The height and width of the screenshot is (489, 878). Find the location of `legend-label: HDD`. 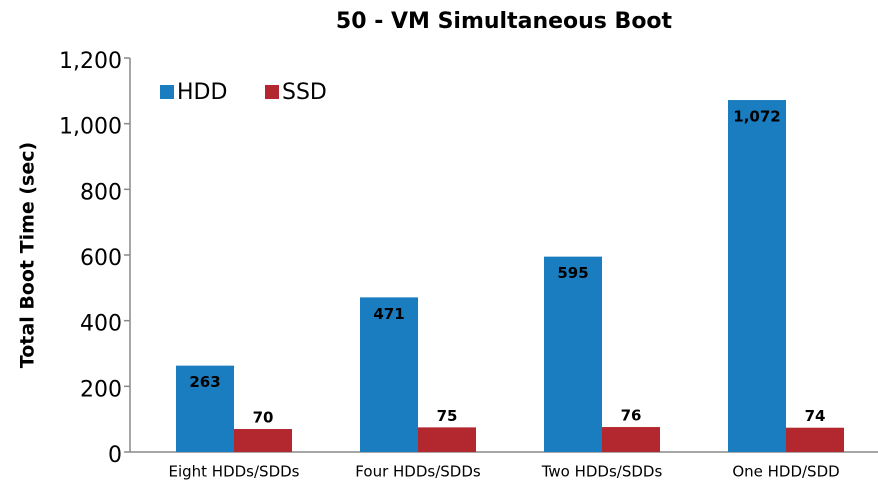

legend-label: HDD is located at coordinates (202, 92).